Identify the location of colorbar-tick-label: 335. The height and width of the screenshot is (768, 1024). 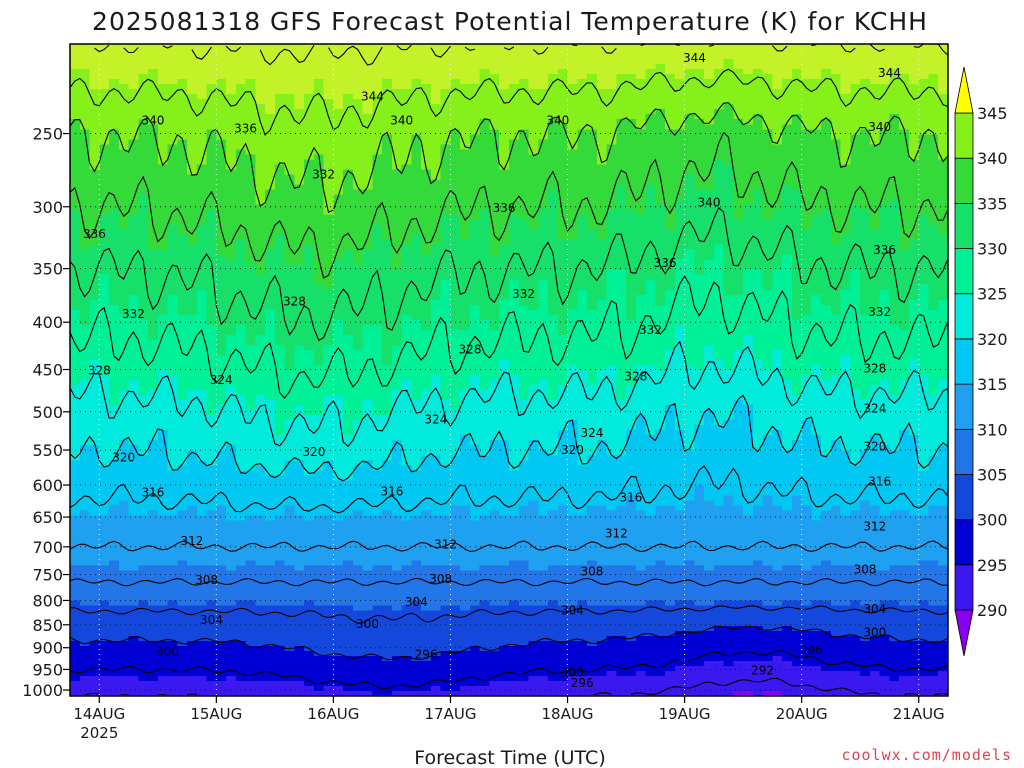
(992, 203).